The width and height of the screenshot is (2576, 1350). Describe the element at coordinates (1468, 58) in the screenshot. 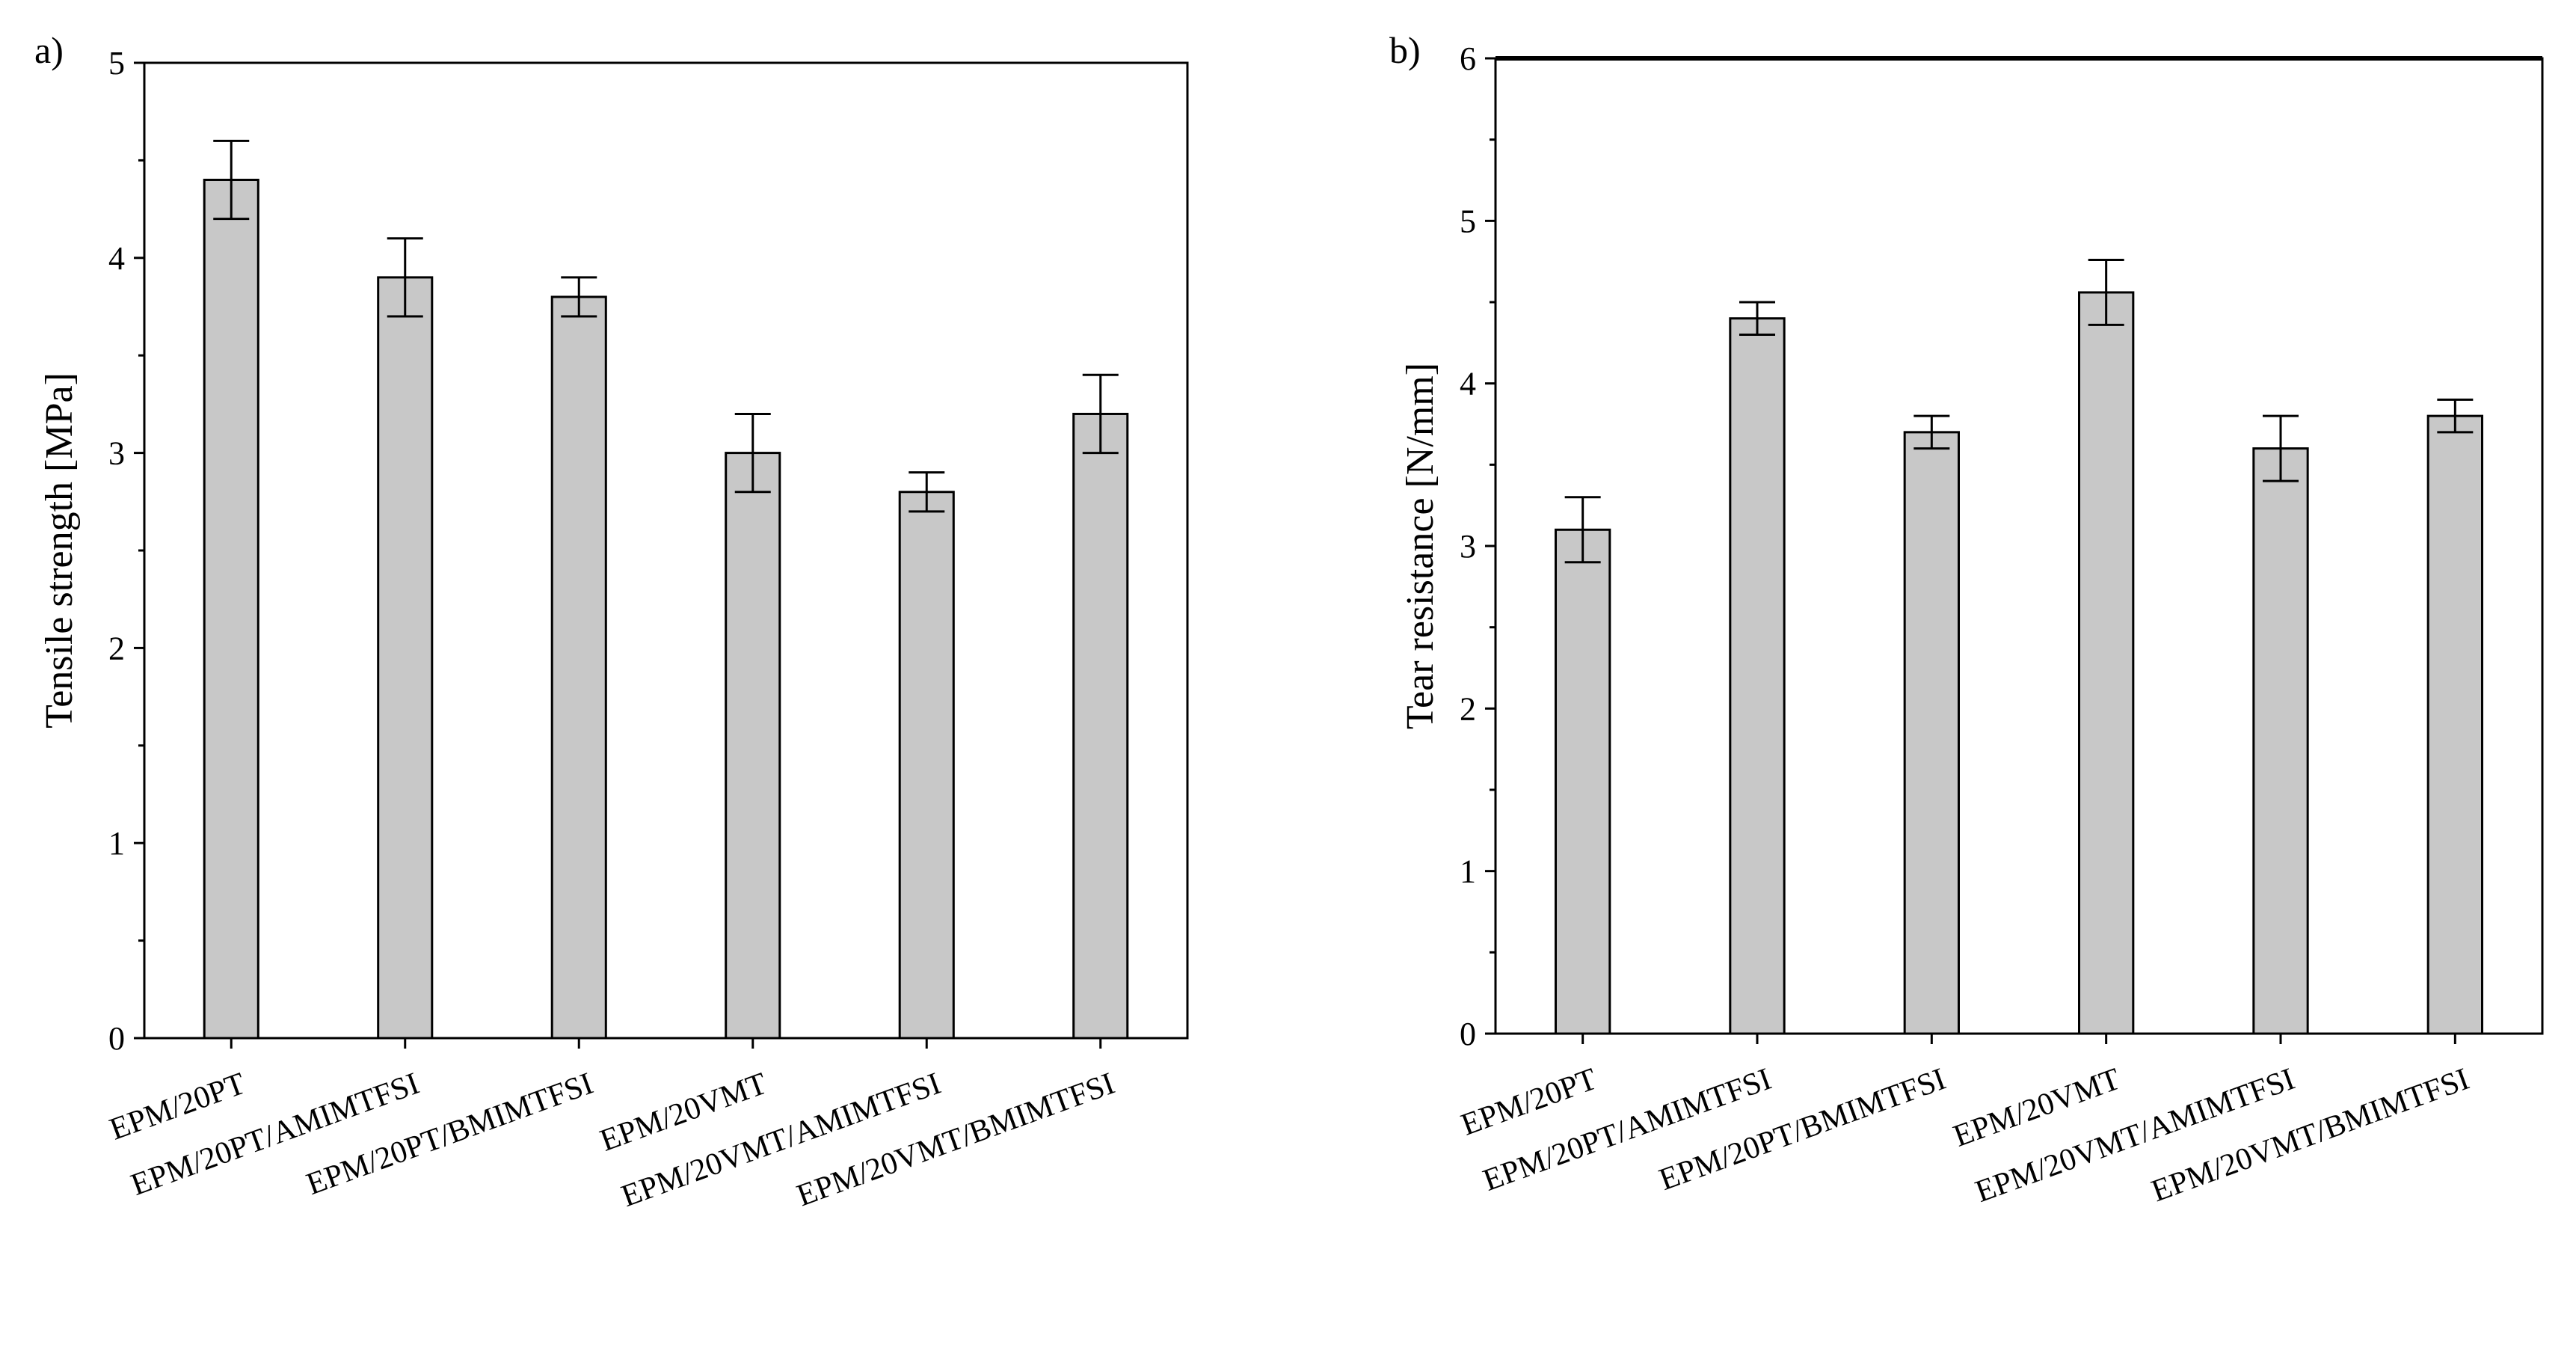

I see `y-tick-label: 6` at that location.